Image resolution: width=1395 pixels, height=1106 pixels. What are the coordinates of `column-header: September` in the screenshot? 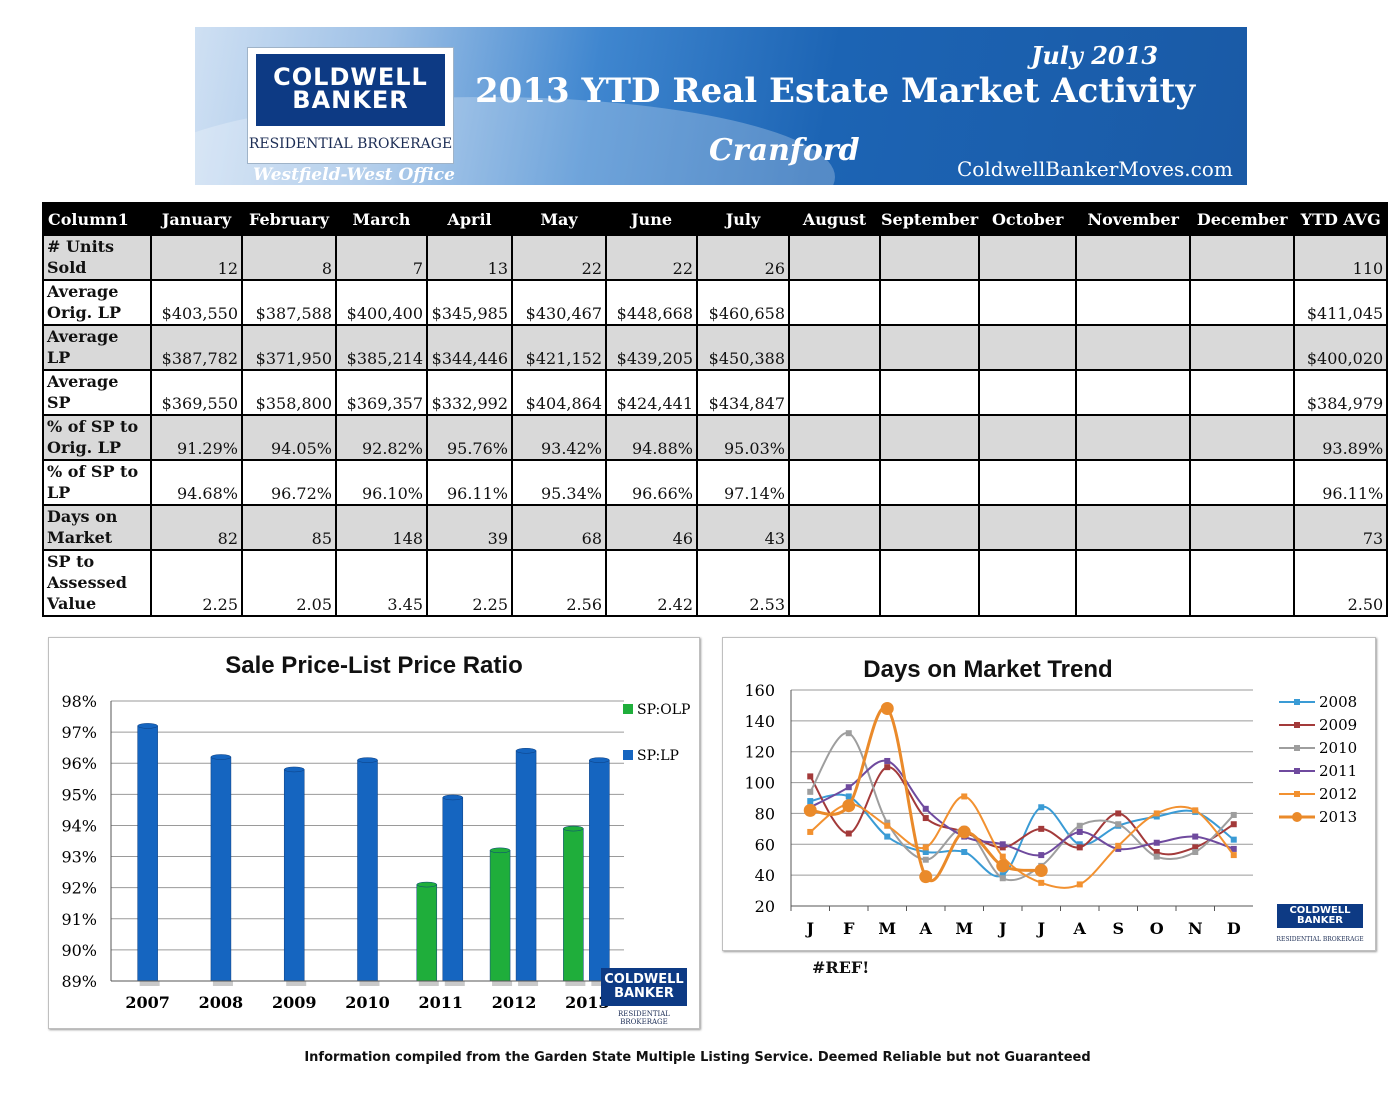 It's located at (929, 219).